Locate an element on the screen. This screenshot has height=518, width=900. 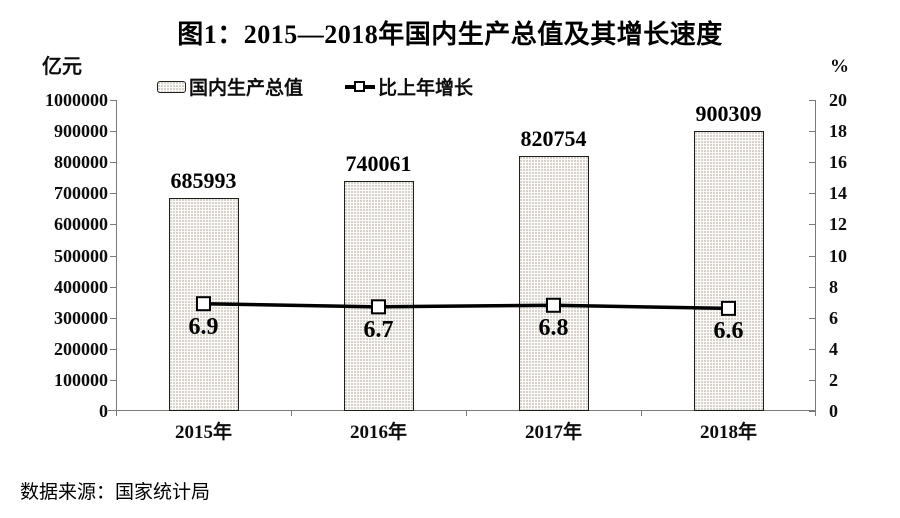
data-source-note: 数据来源：国家统计局 is located at coordinates (115, 492).